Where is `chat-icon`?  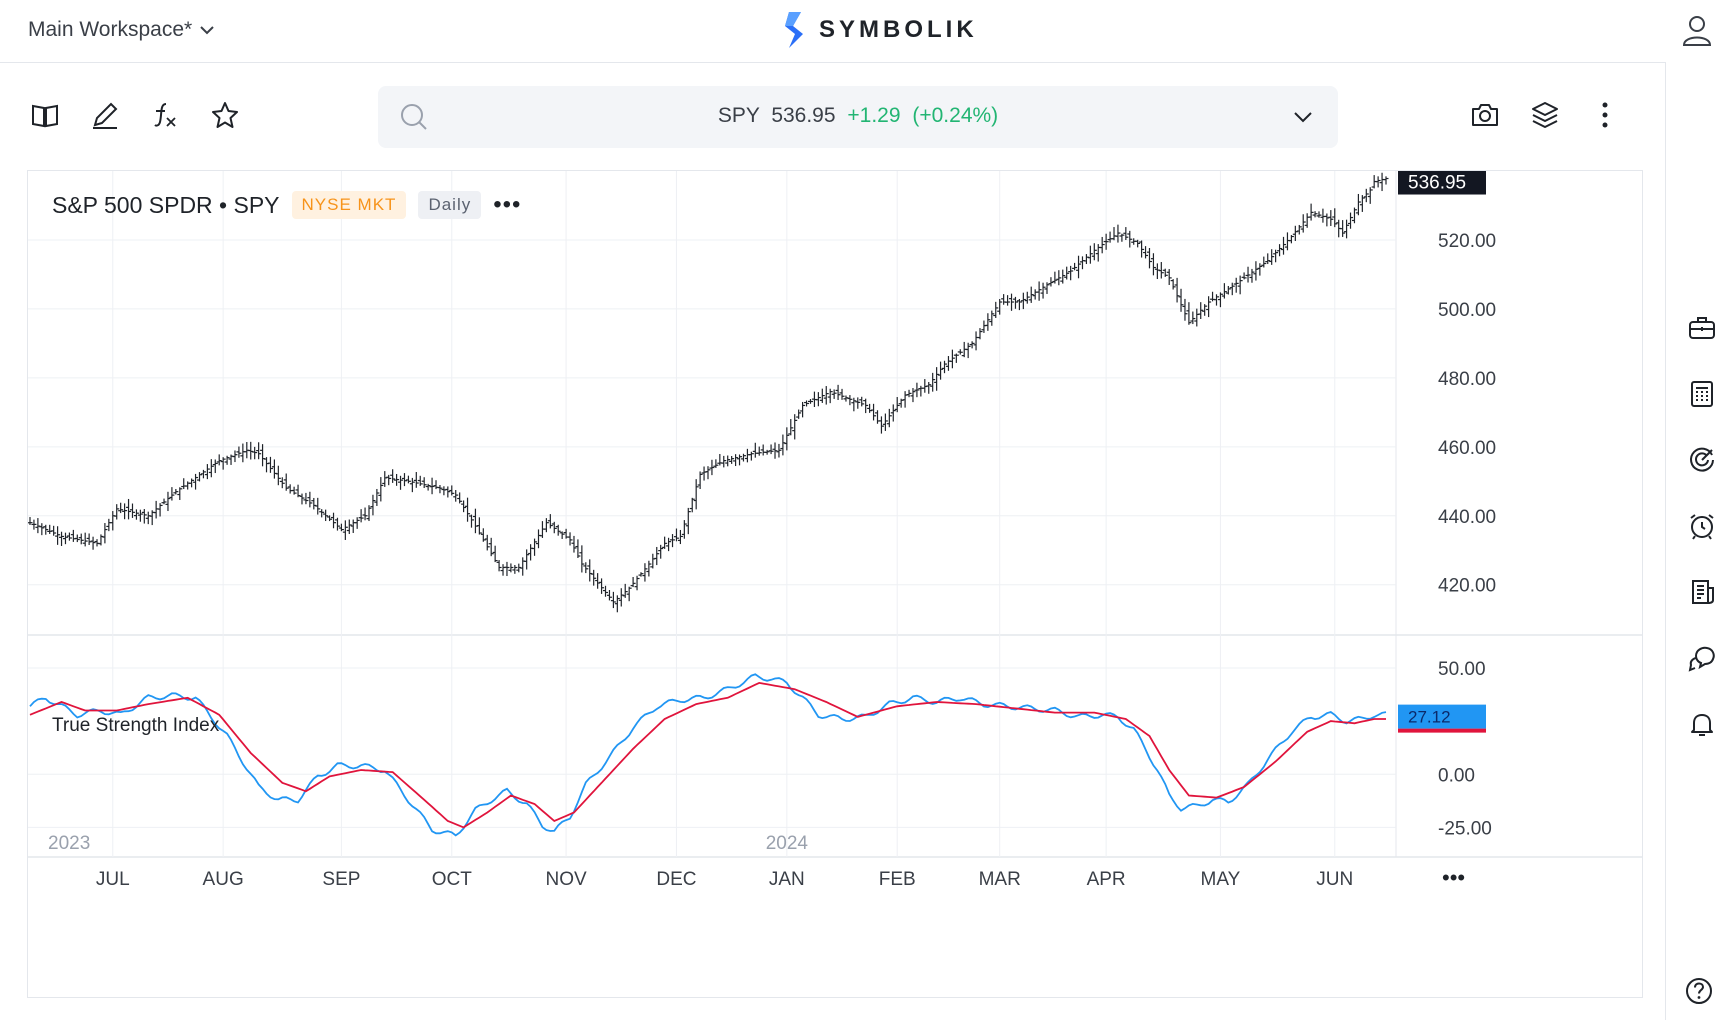
chat-icon is located at coordinates (1702, 658).